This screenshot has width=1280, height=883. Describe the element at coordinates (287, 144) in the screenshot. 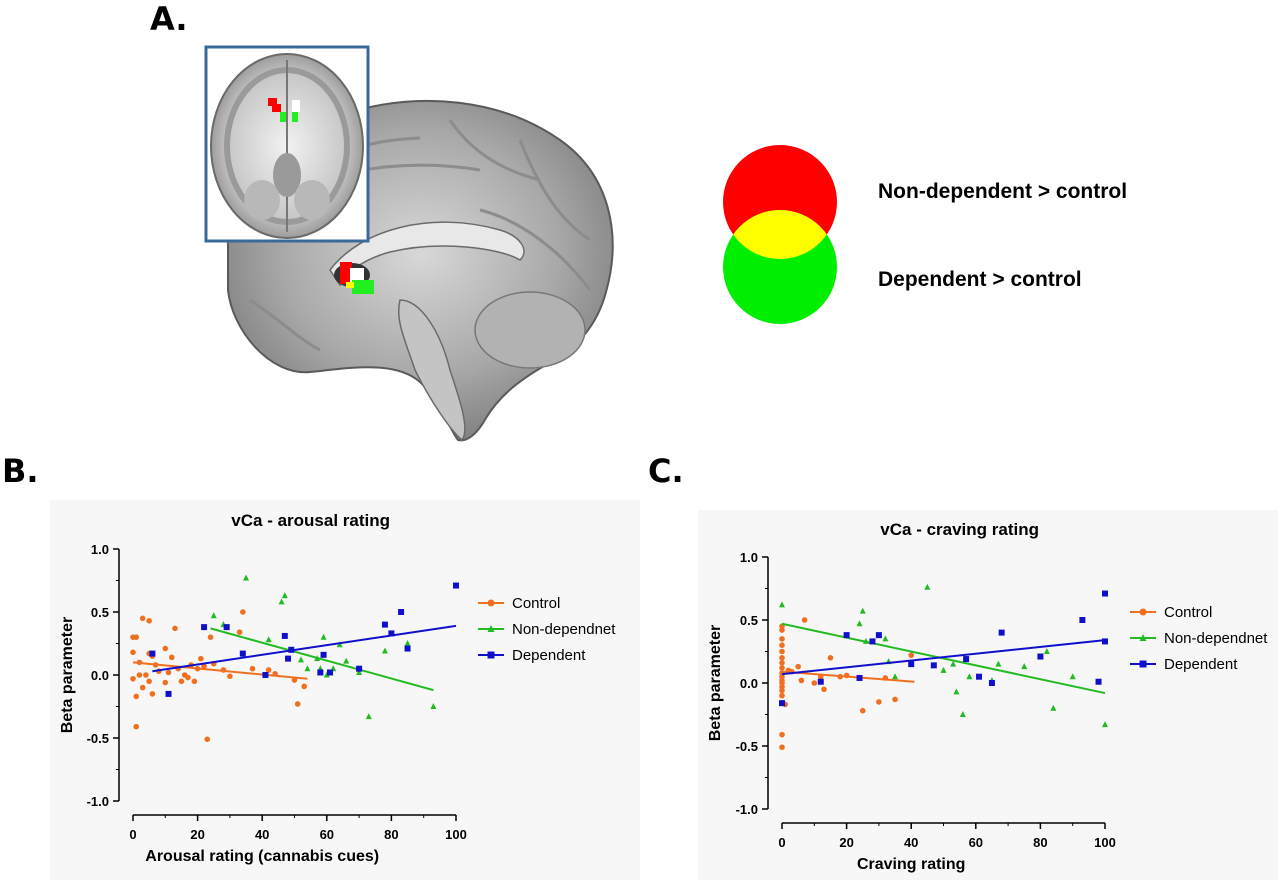

I see `axial-brain-inset` at that location.